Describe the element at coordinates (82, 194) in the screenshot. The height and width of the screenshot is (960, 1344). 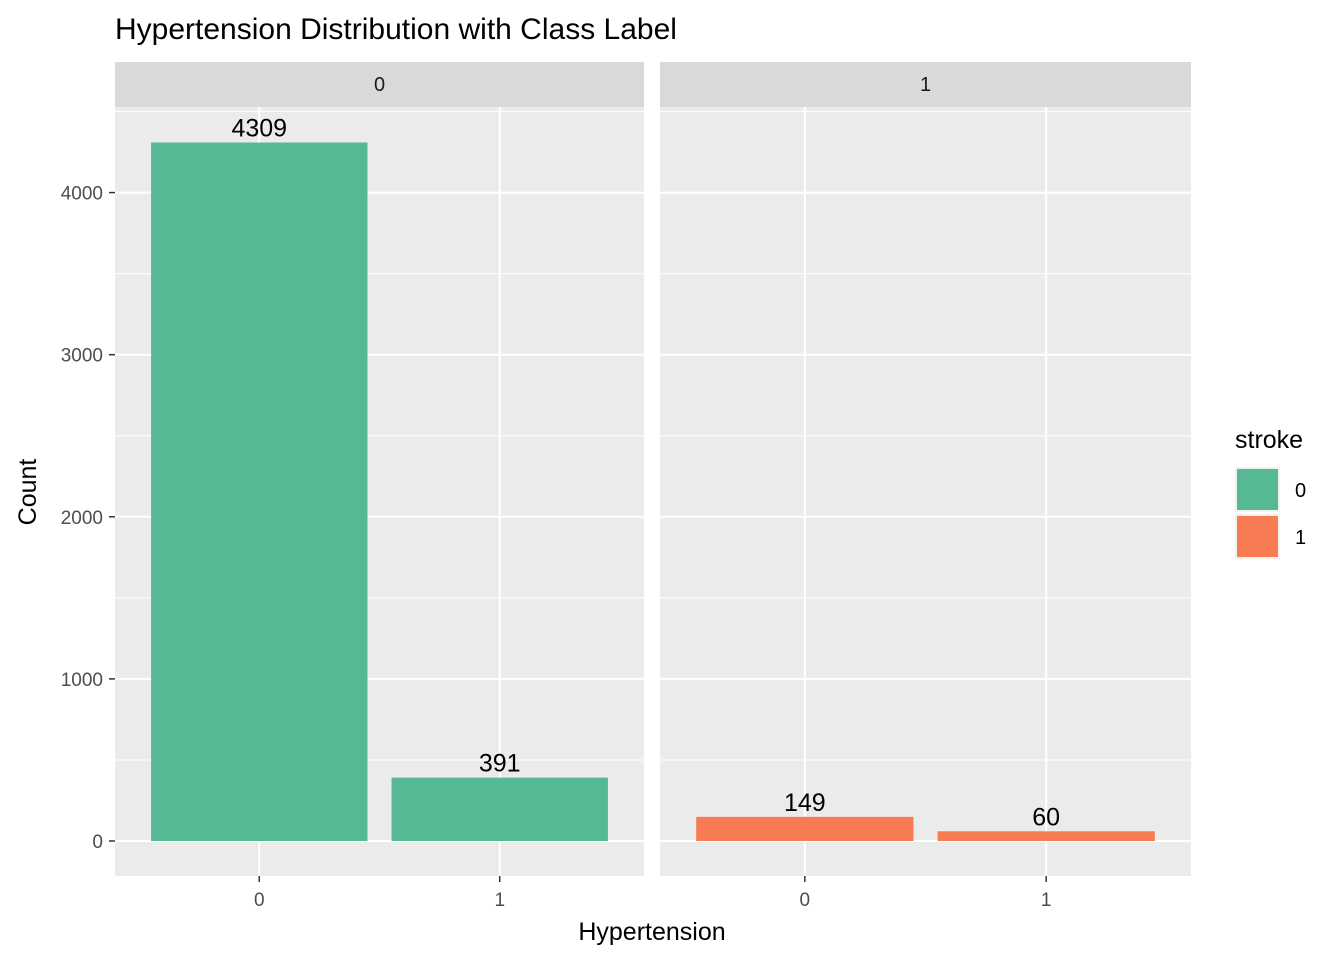
I see `y-tick-label: 4000` at that location.